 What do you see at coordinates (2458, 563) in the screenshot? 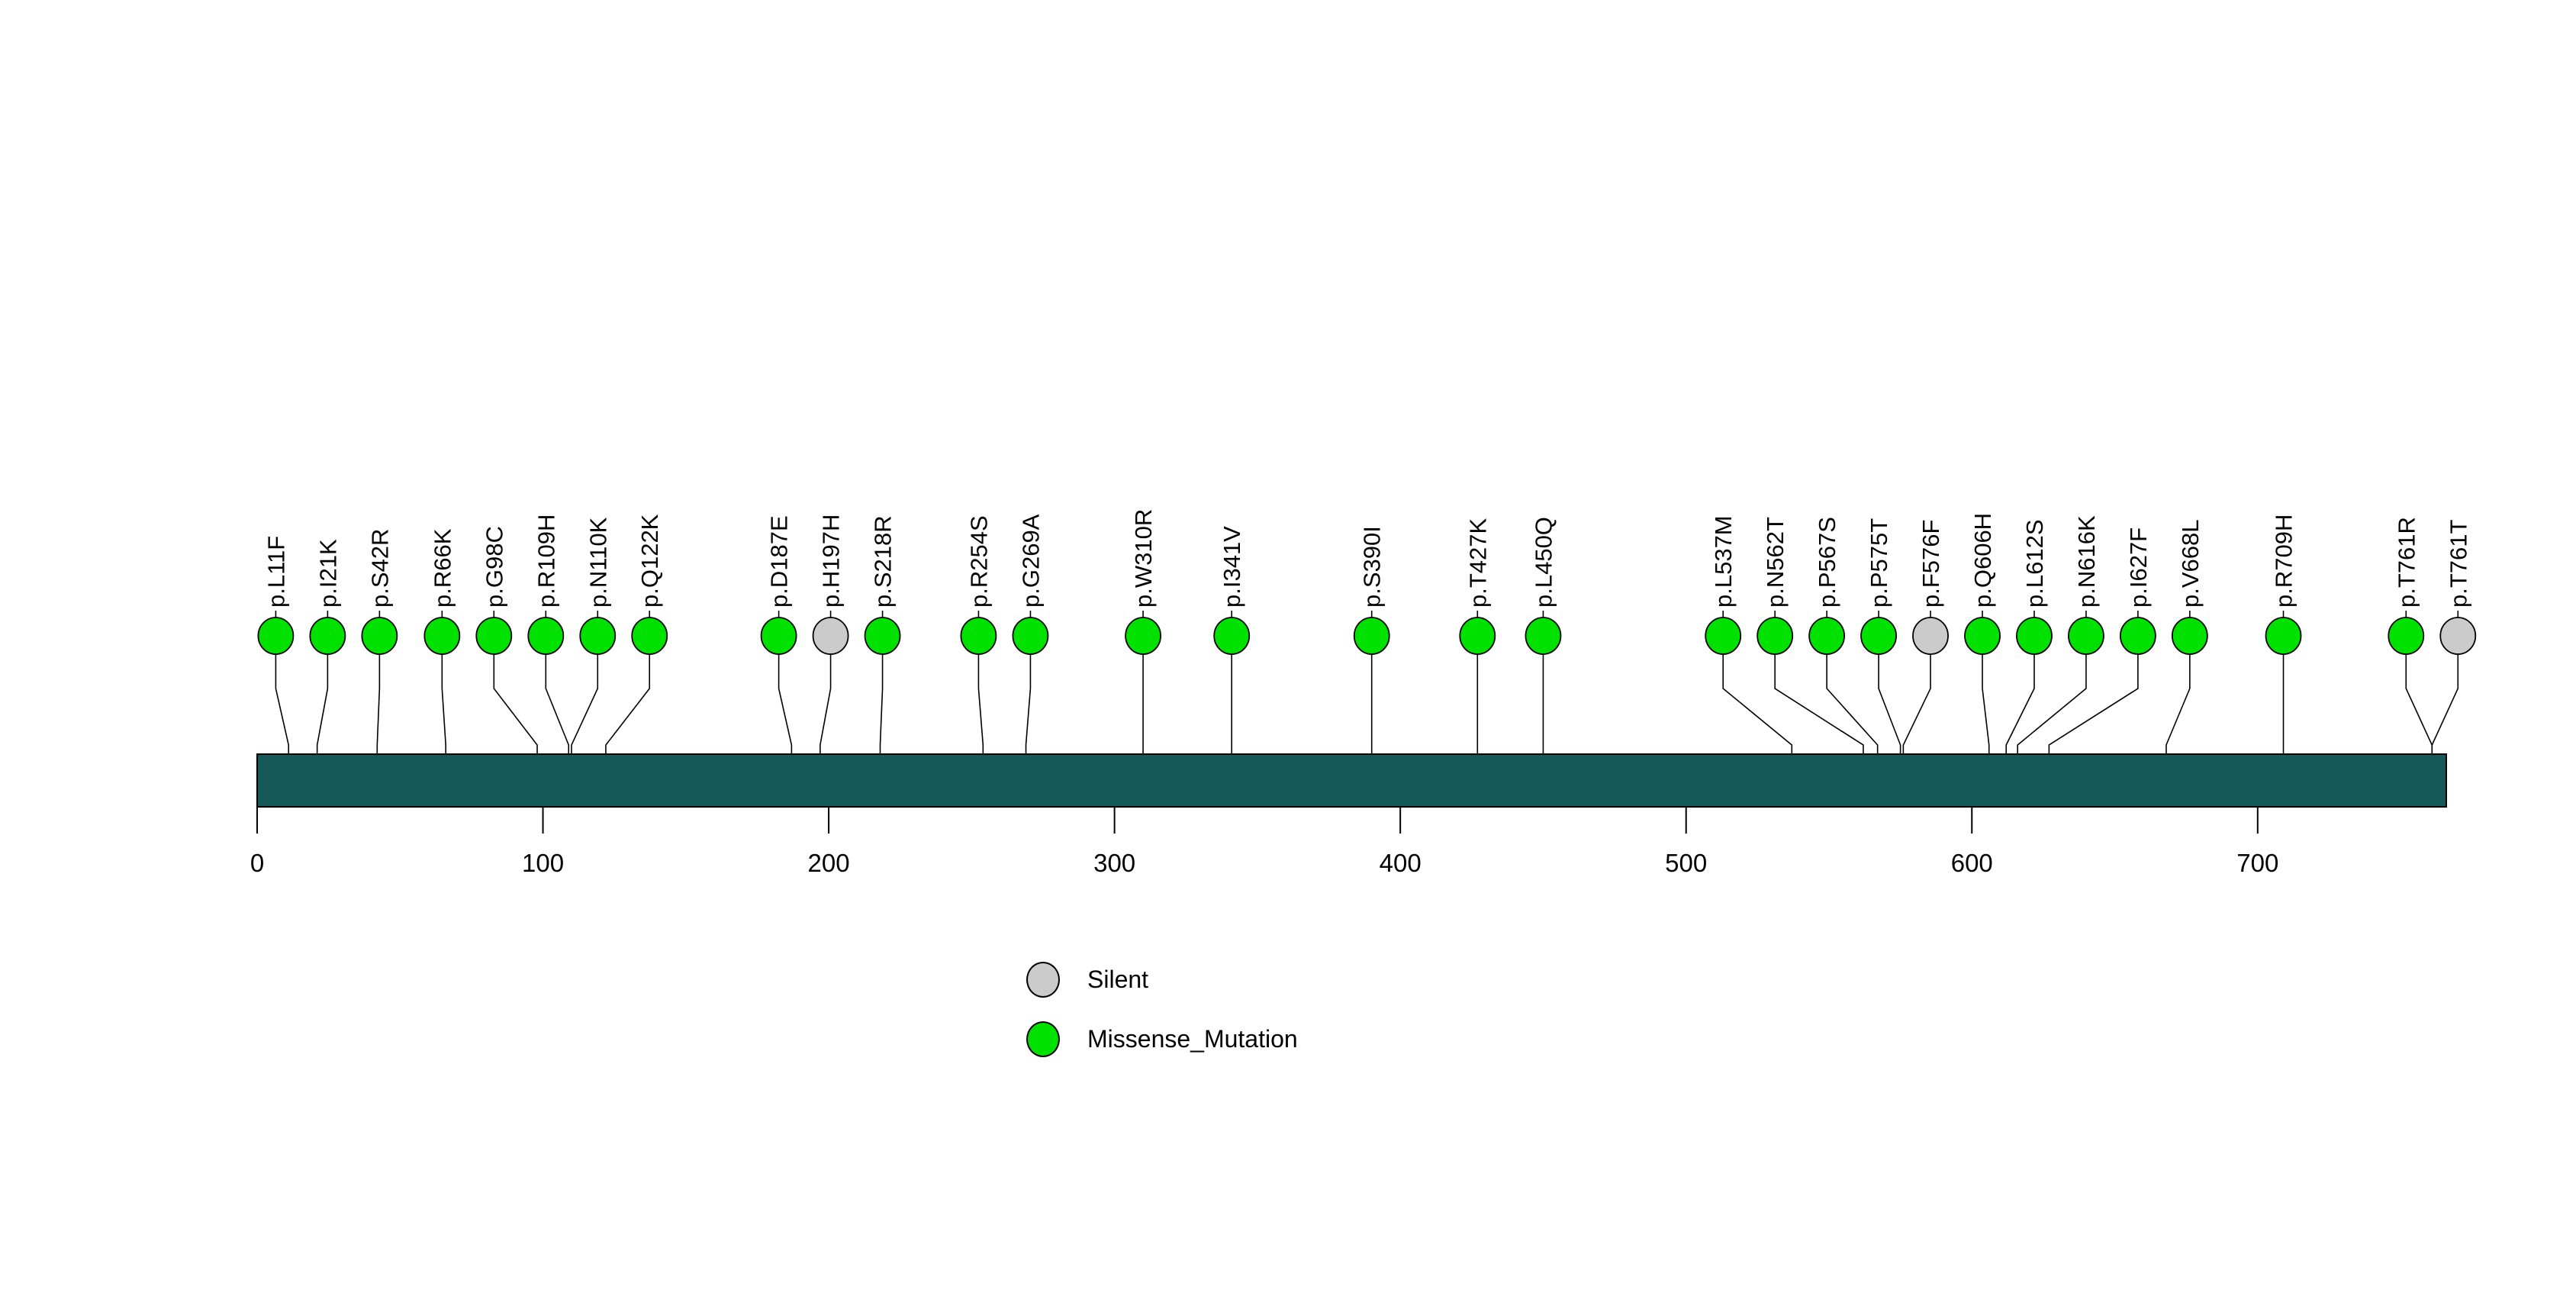
I see `mutation-label: p.T761T` at bounding box center [2458, 563].